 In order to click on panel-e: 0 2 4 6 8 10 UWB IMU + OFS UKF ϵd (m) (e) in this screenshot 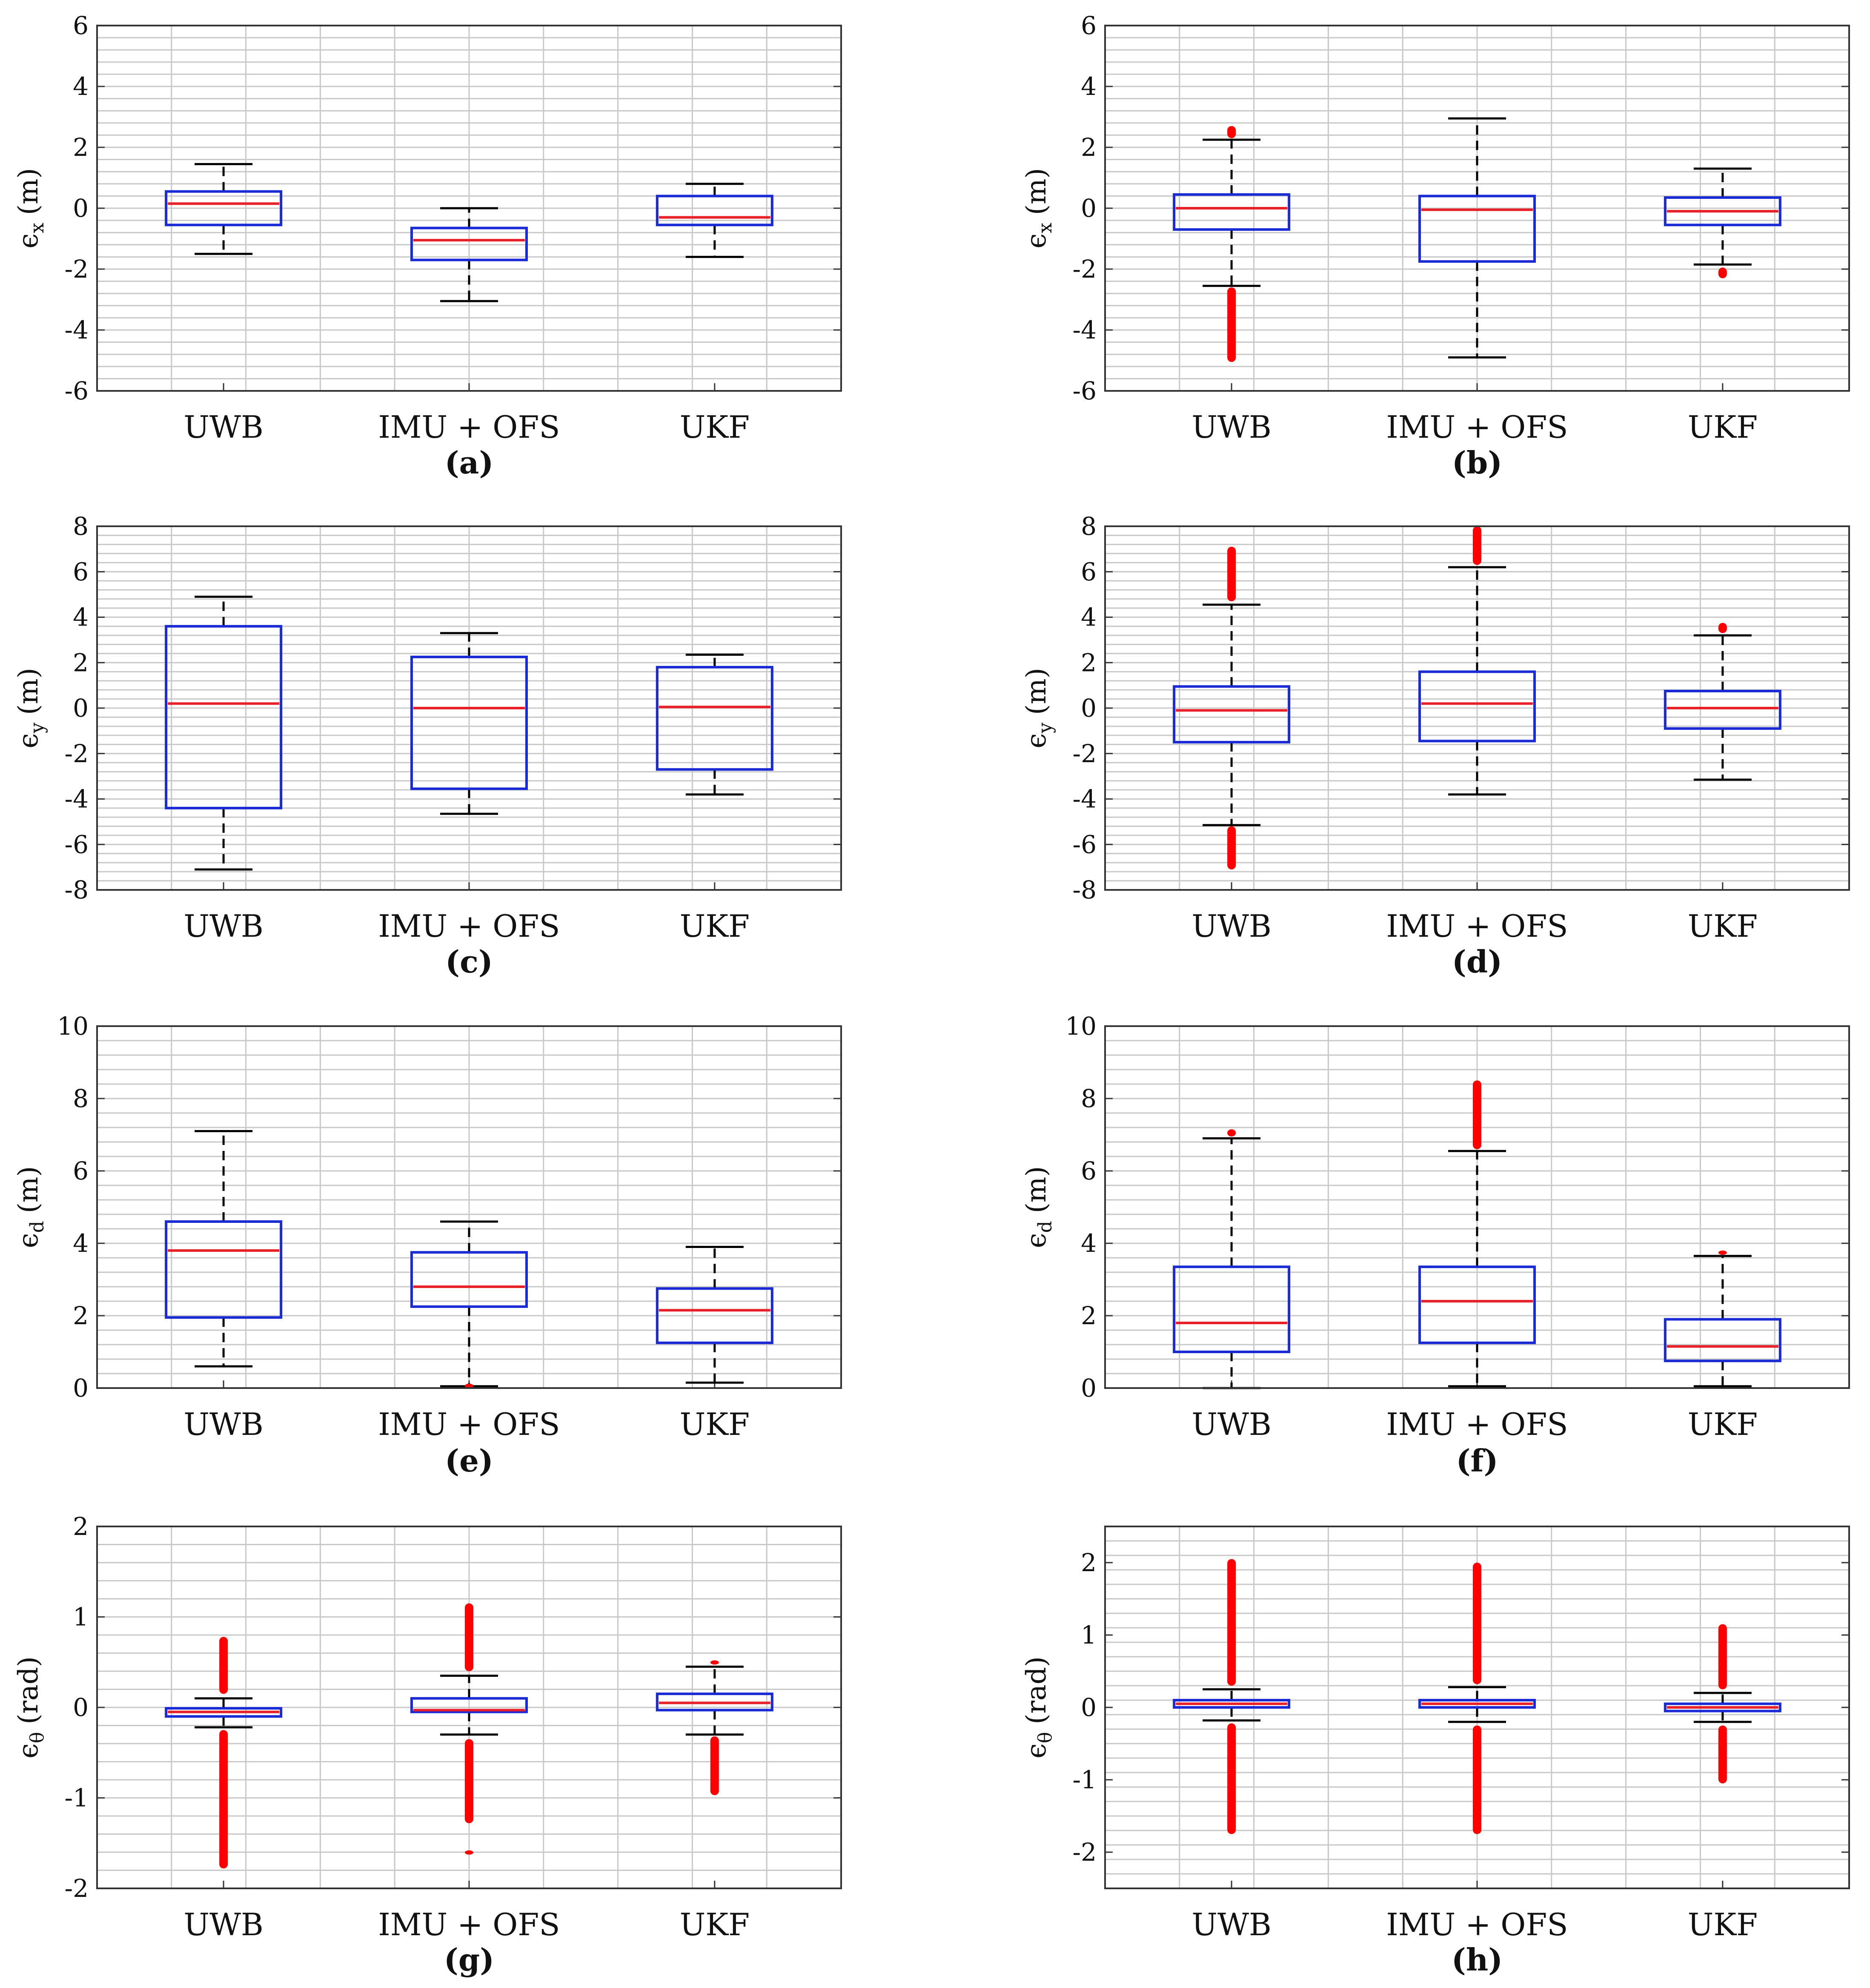, I will do `click(427, 1245)`.